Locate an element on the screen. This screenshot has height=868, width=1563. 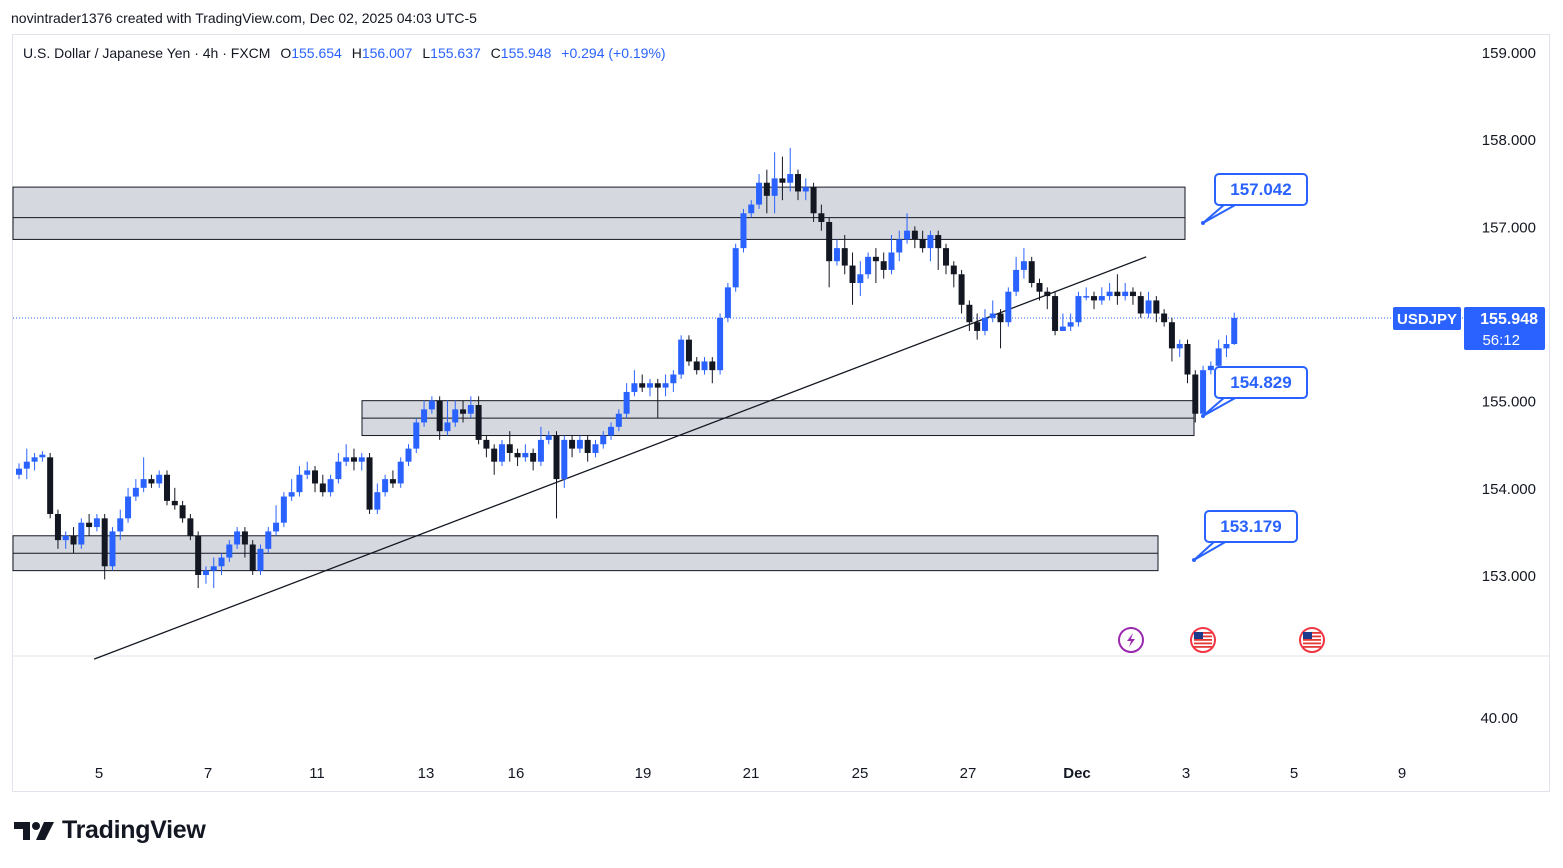
price-callout: 157.042 is located at coordinates (1254, 199).